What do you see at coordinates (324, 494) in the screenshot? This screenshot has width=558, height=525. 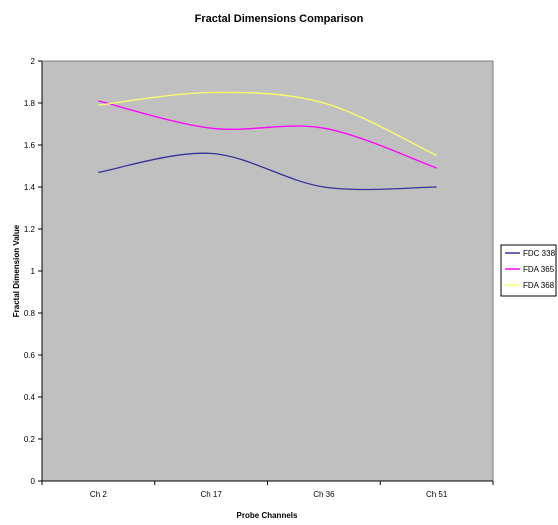 I see `x-tick-label: Ch 36` at bounding box center [324, 494].